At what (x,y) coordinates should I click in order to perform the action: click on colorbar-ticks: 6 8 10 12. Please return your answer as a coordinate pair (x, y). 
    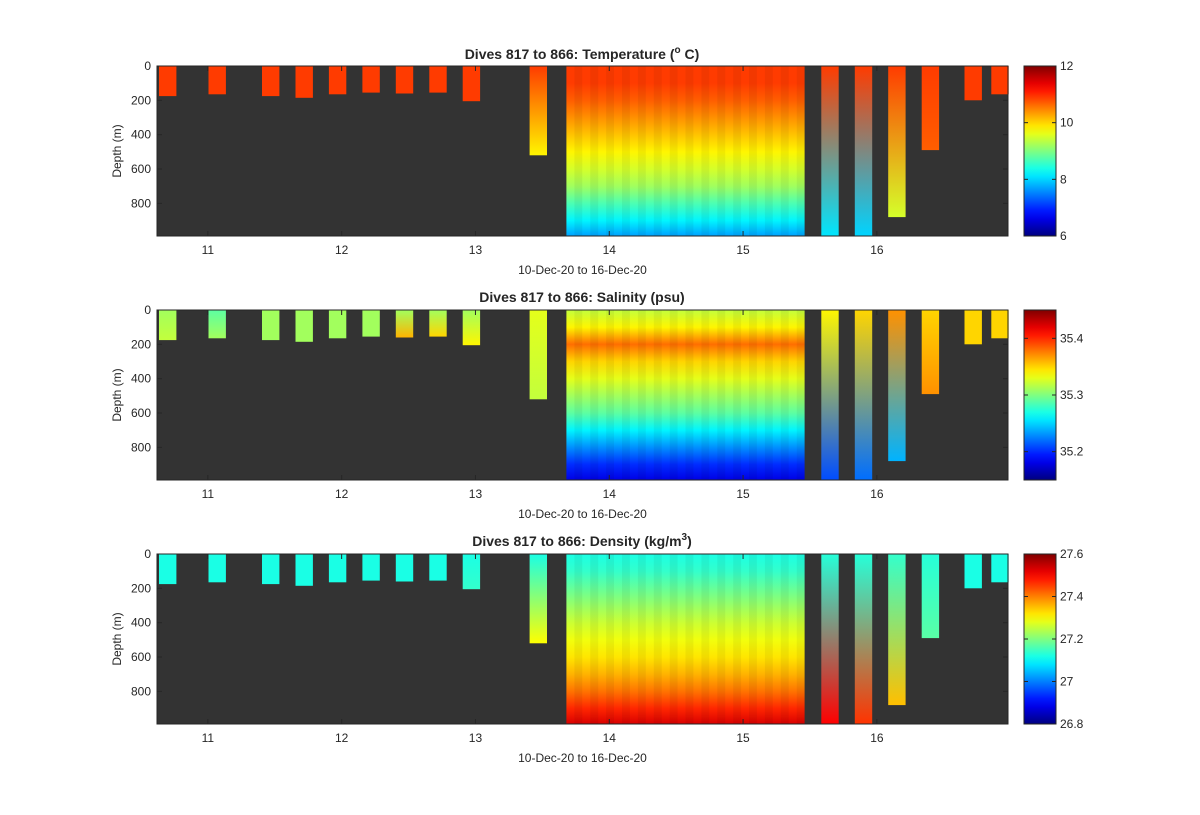
    Looking at the image, I should click on (1049, 151).